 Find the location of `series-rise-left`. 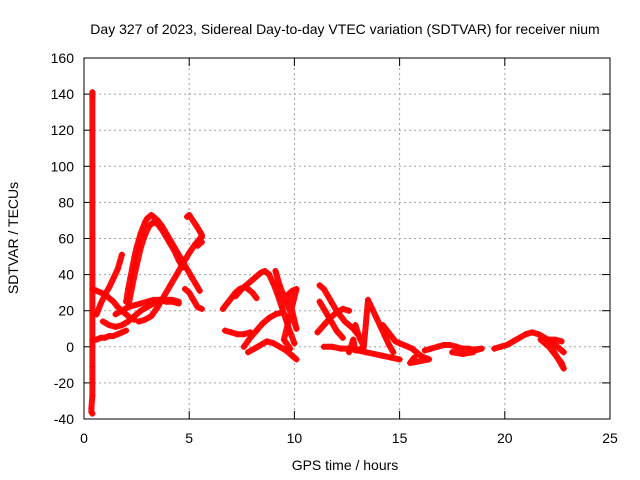

series-rise-left is located at coordinates (109, 284).